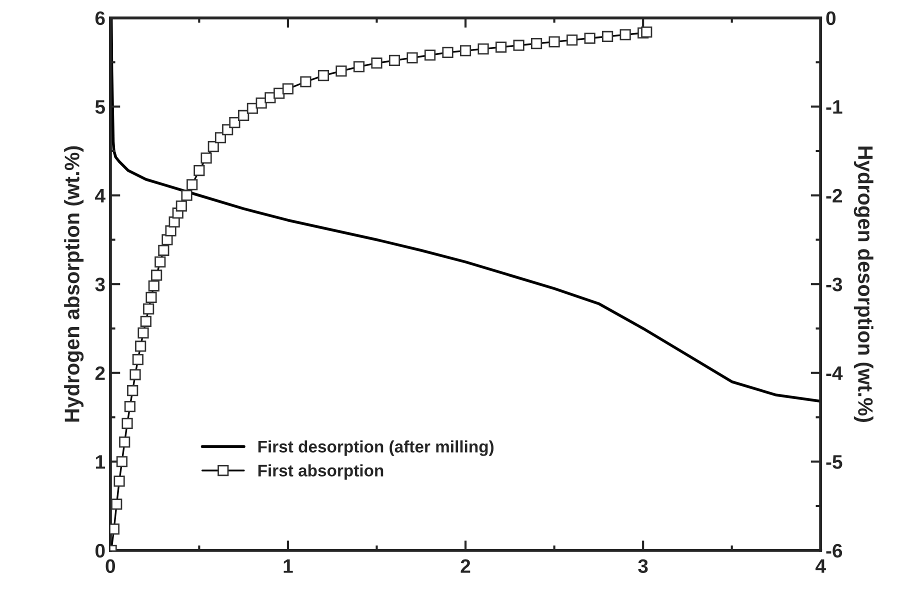 This screenshot has width=920, height=595. I want to click on y2-tick-label: -6, so click(834, 551).